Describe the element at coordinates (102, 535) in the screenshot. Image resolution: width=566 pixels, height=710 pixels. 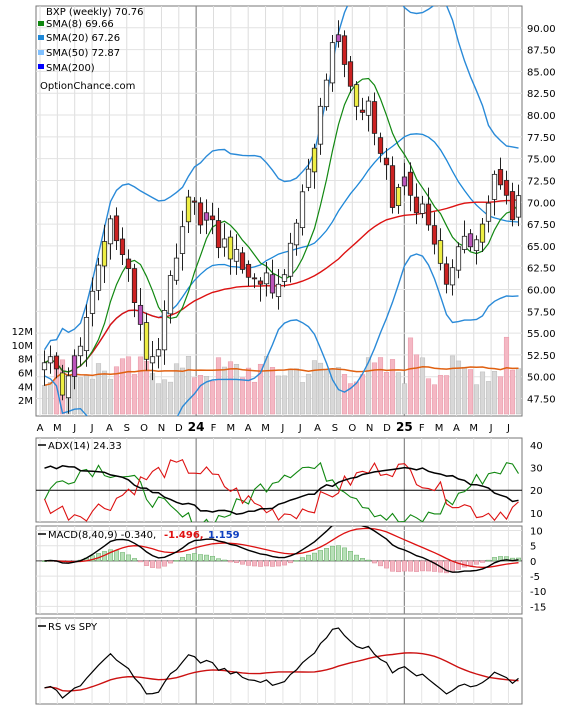
I see `macd-title: MACD(8,40,9) -0.340,` at that location.